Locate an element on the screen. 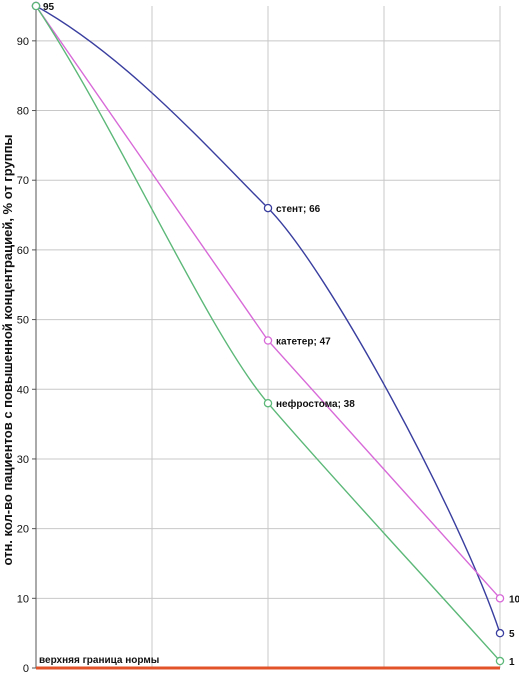 The image size is (519, 674). y-tick-label: 0 is located at coordinates (26, 668).